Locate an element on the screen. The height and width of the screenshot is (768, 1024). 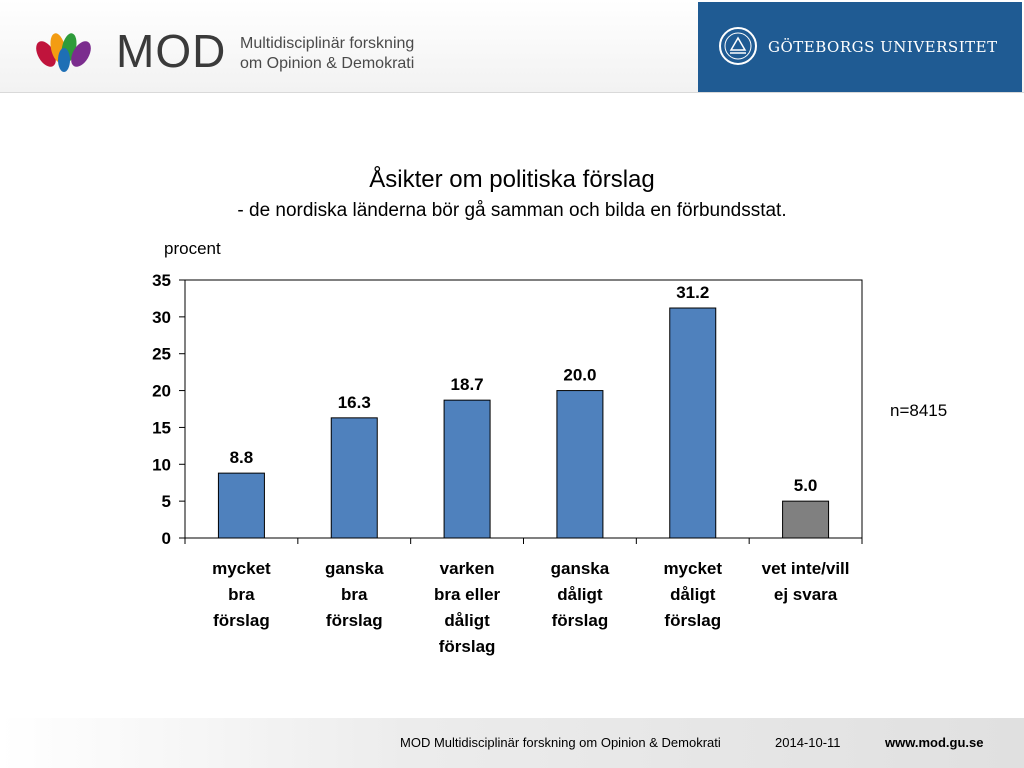
chart-title: Åsikter om politiska förslag is located at coordinates (512, 179).